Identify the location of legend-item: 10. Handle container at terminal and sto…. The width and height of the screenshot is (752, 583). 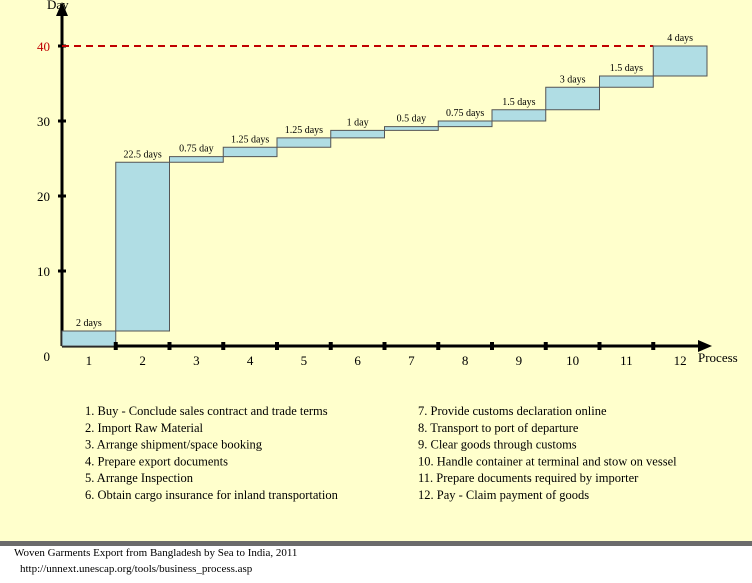
(547, 461).